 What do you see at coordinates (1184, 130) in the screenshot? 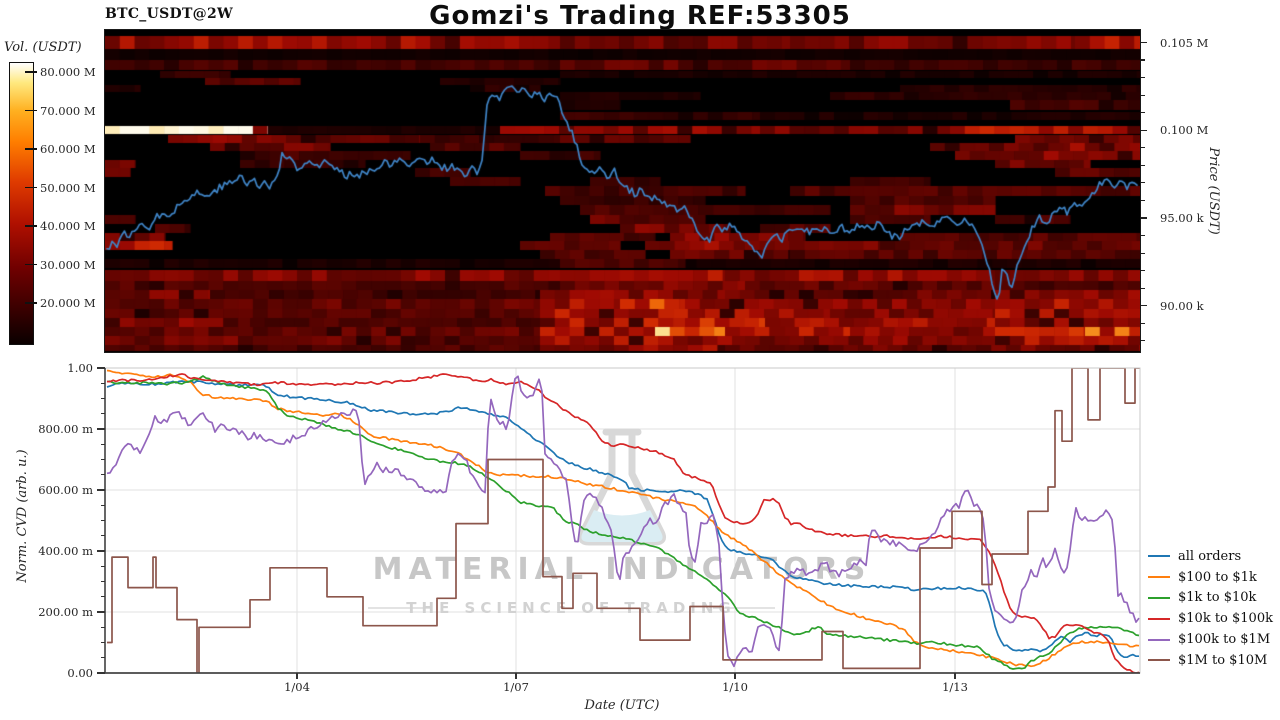
I see `price-tick-label: 0.100 M` at bounding box center [1184, 130].